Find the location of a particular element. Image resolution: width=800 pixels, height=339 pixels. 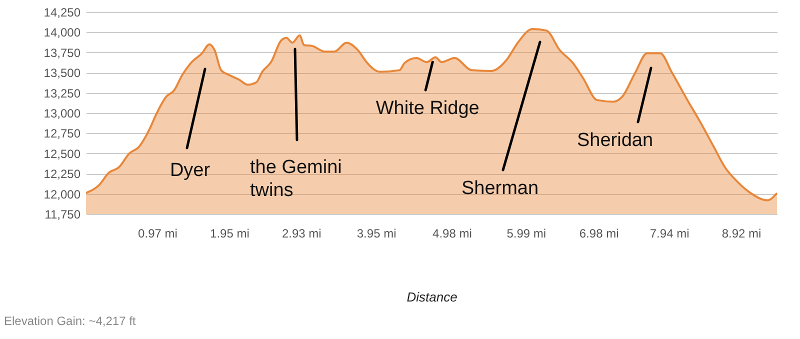

y-tick-label: 13,000 is located at coordinates (62, 113).